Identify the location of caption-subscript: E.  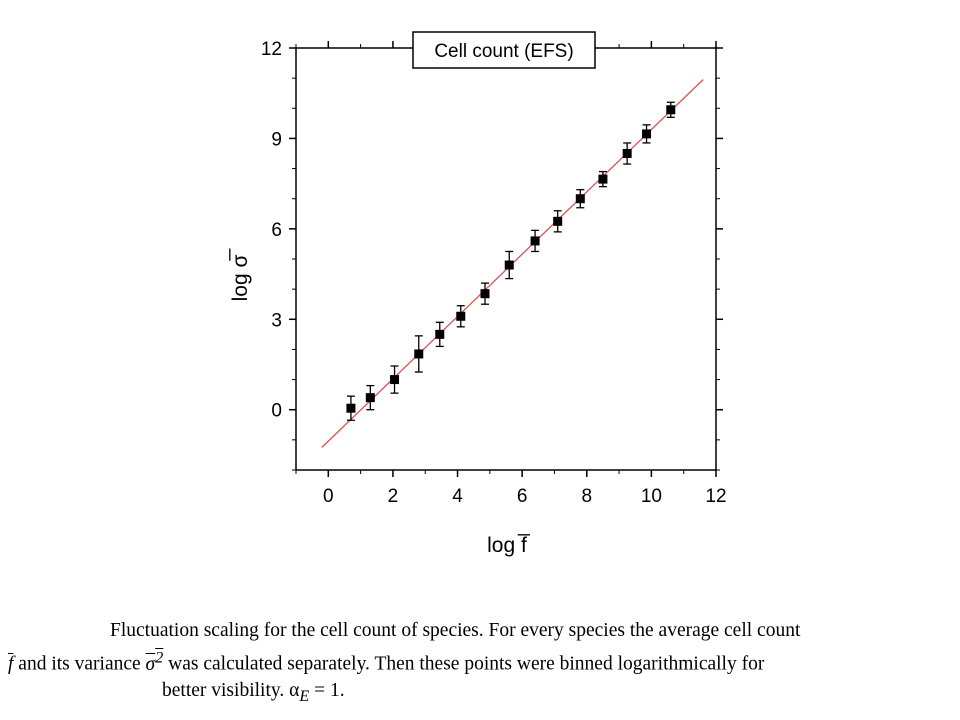
(304, 695).